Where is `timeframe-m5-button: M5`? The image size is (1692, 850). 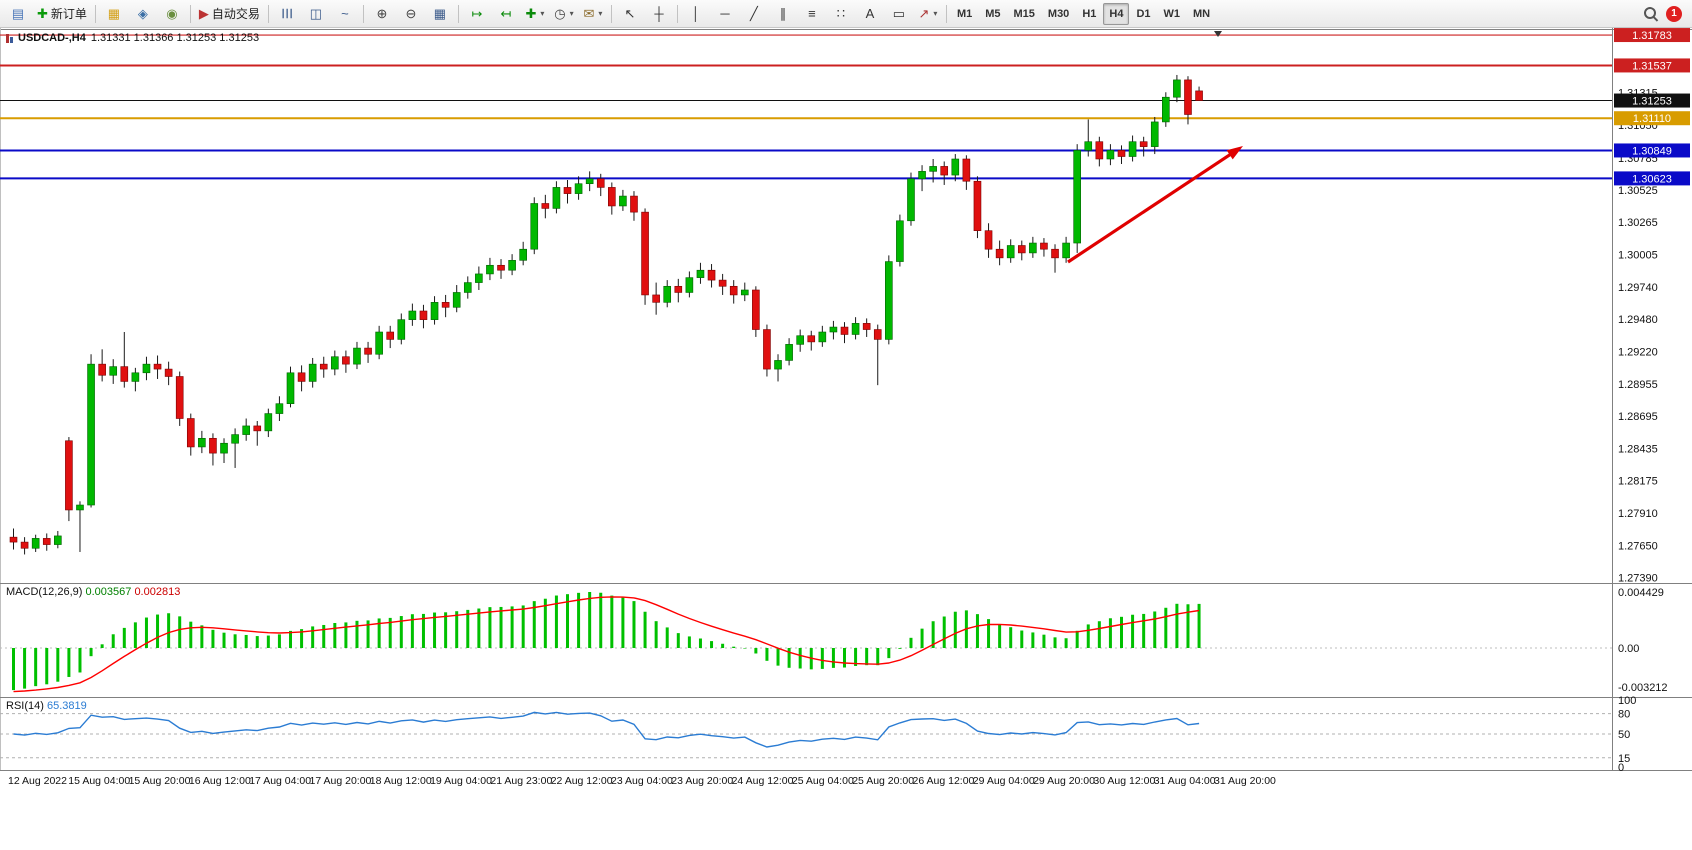 timeframe-m5-button: M5 is located at coordinates (993, 13).